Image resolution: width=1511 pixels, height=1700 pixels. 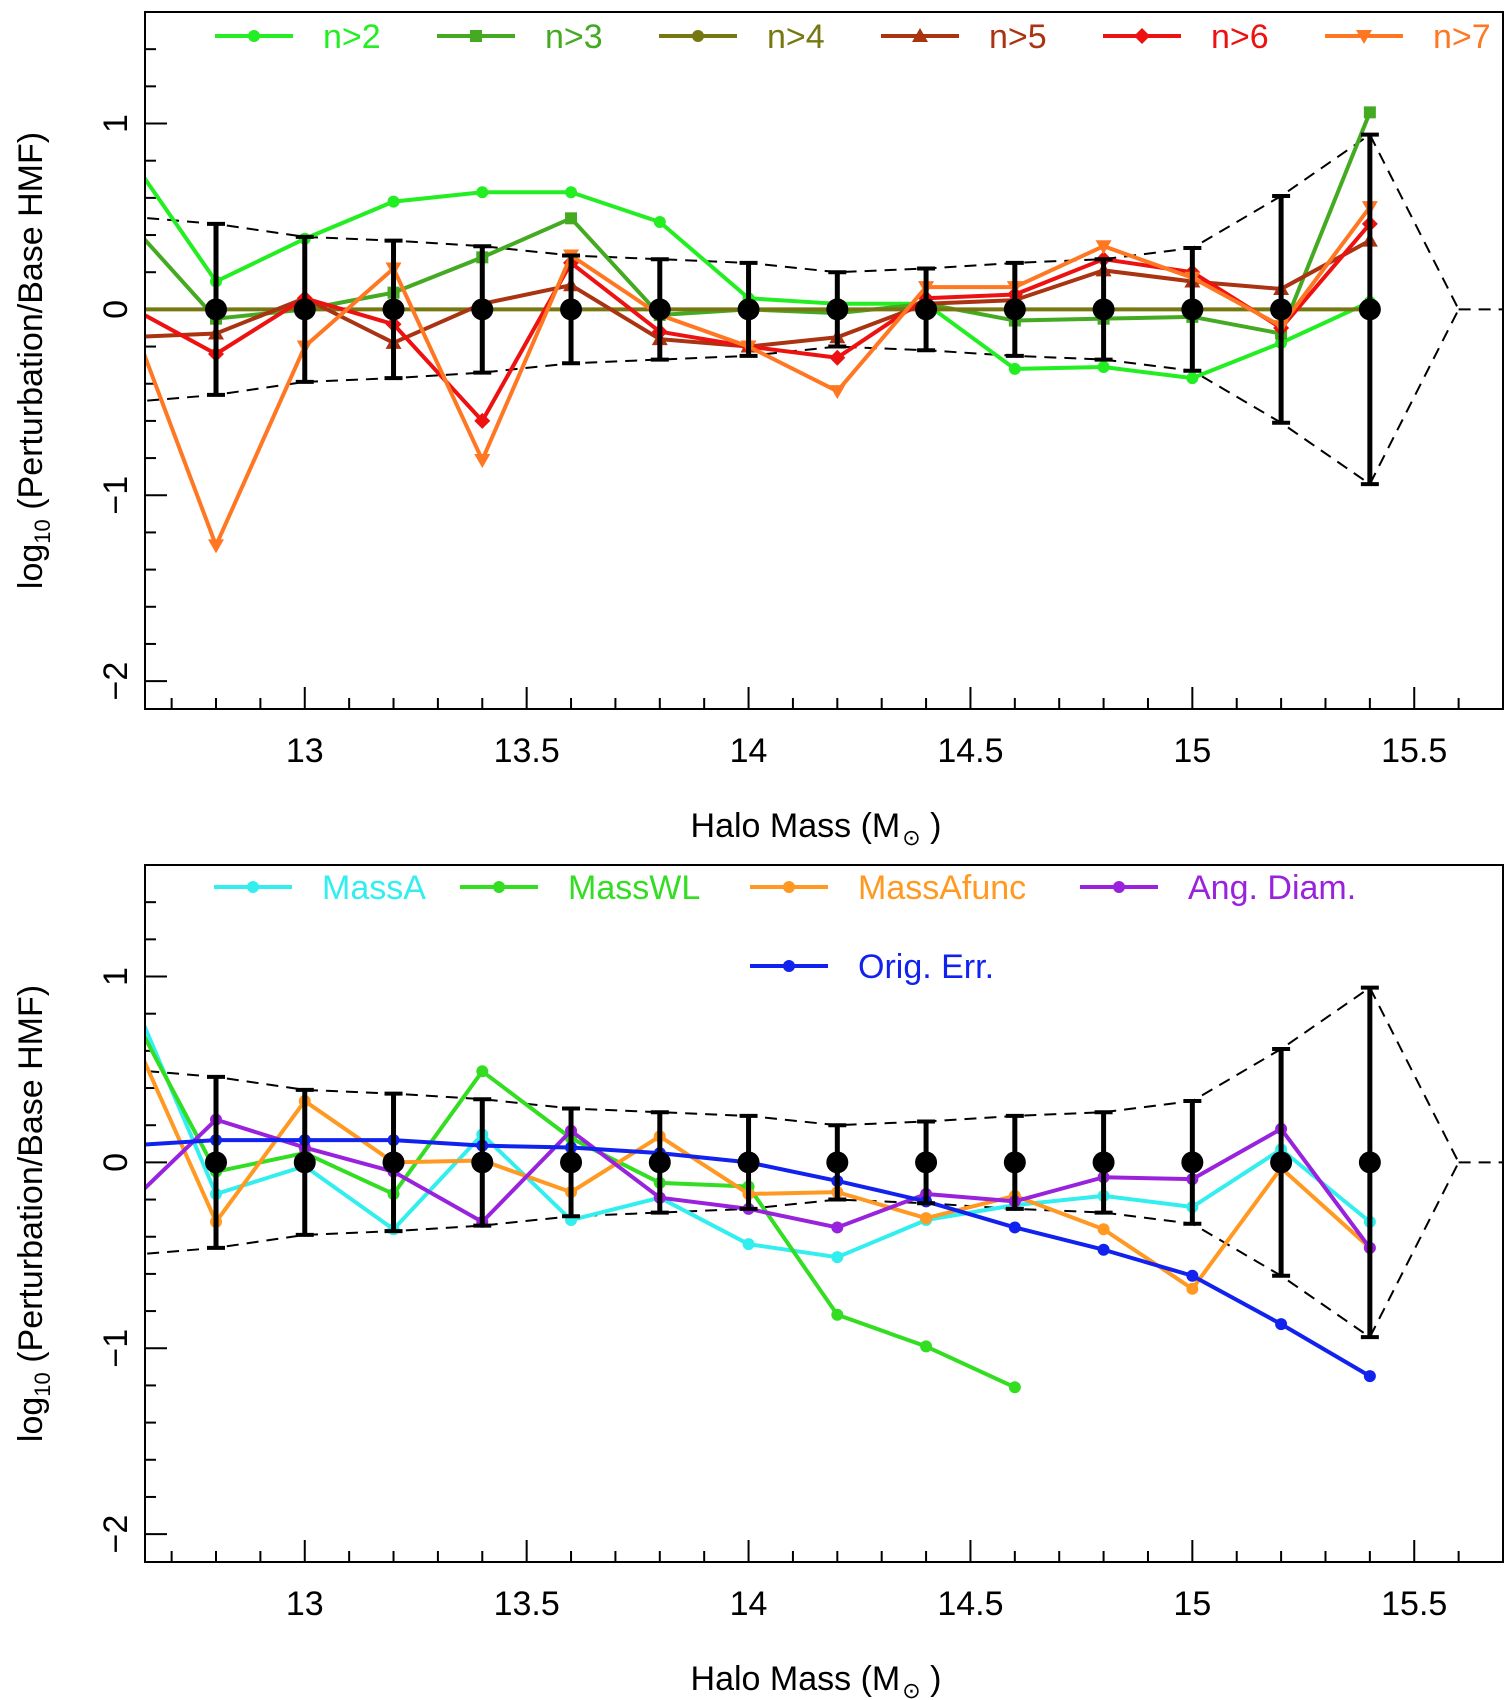 I want to click on legend-label: MassWL, so click(x=634, y=888).